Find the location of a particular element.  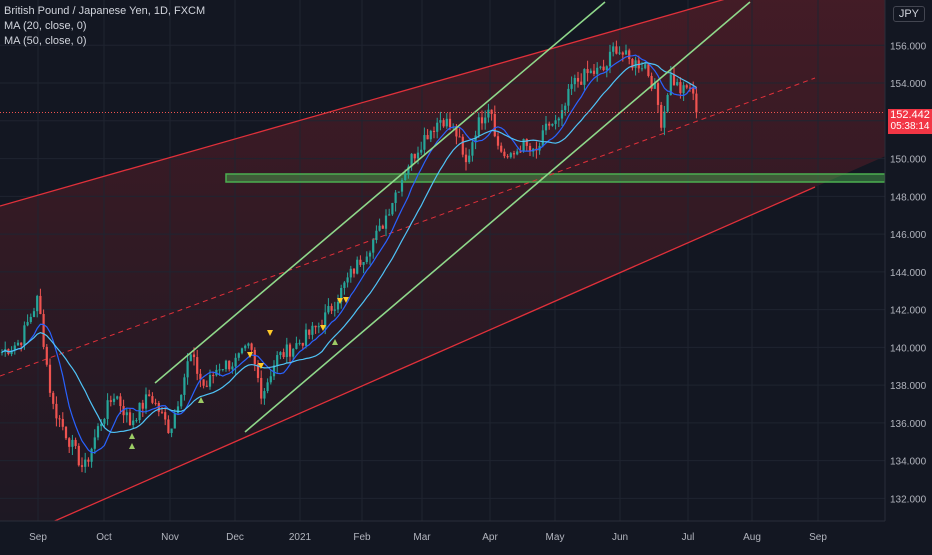

ma50-legend: MA (50, close, 0) is located at coordinates (45, 41).